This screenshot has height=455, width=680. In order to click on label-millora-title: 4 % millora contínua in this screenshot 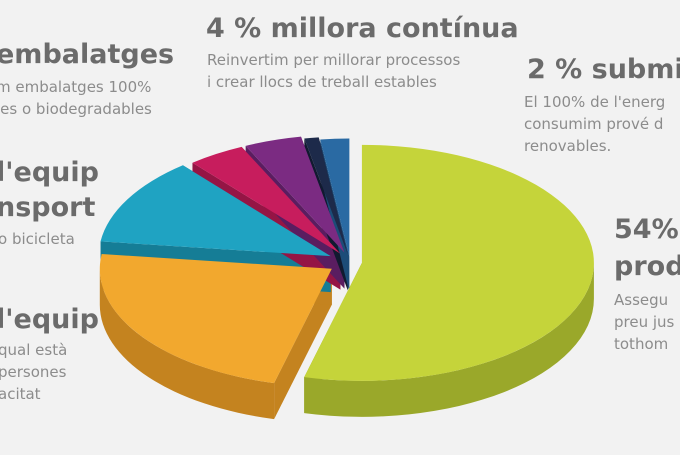, I will do `click(362, 28)`.